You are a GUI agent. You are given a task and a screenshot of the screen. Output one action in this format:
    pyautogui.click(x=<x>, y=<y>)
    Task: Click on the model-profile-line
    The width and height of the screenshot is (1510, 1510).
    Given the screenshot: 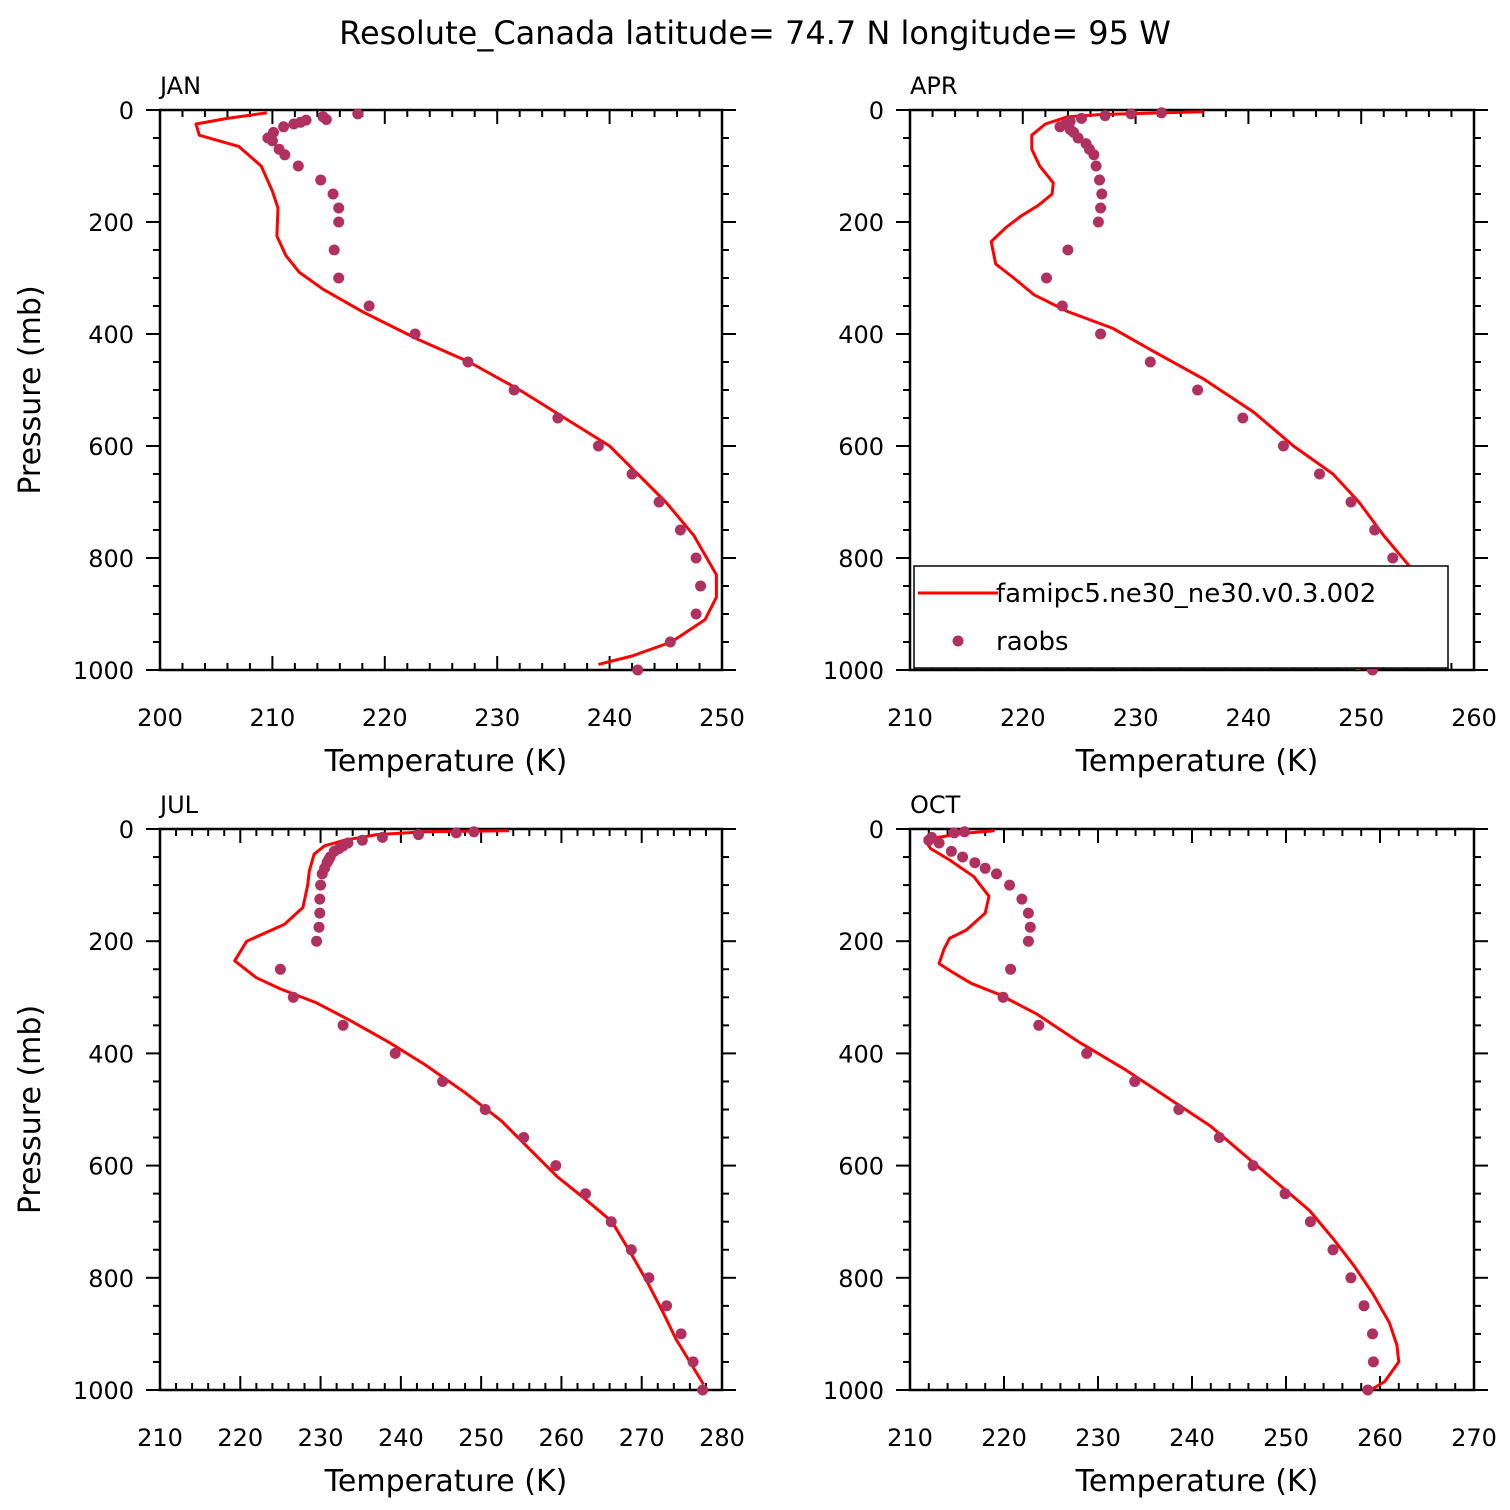 What is the action you would take?
    pyautogui.click(x=1163, y=1109)
    